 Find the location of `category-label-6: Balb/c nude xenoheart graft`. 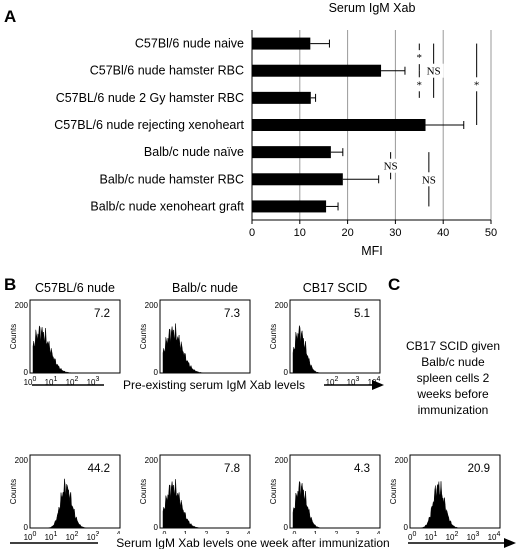

category-label-6: Balb/c nude xenoheart graft is located at coordinates (167, 206).